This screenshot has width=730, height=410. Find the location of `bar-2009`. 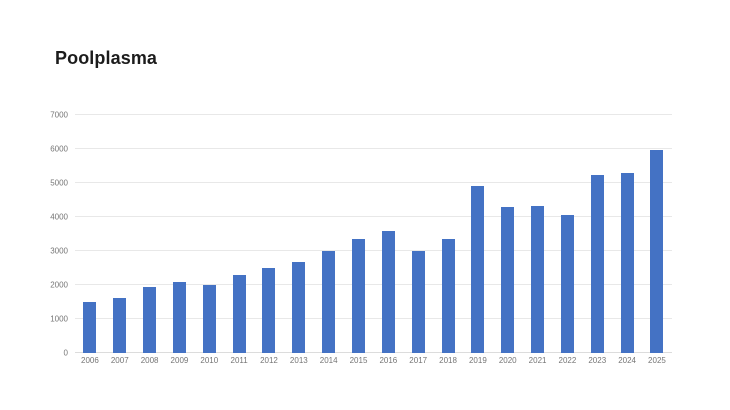

bar-2009 is located at coordinates (179, 317).